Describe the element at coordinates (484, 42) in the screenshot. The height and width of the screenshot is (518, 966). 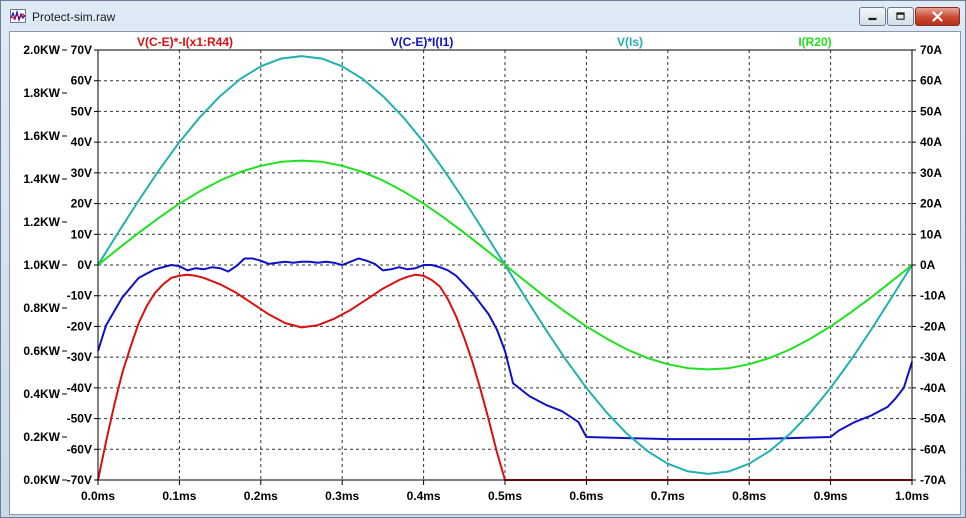
I see `legend: V(C-E)*-I(x1:R44) V(C-E)*I(I1) V(Is) I(R20)` at that location.